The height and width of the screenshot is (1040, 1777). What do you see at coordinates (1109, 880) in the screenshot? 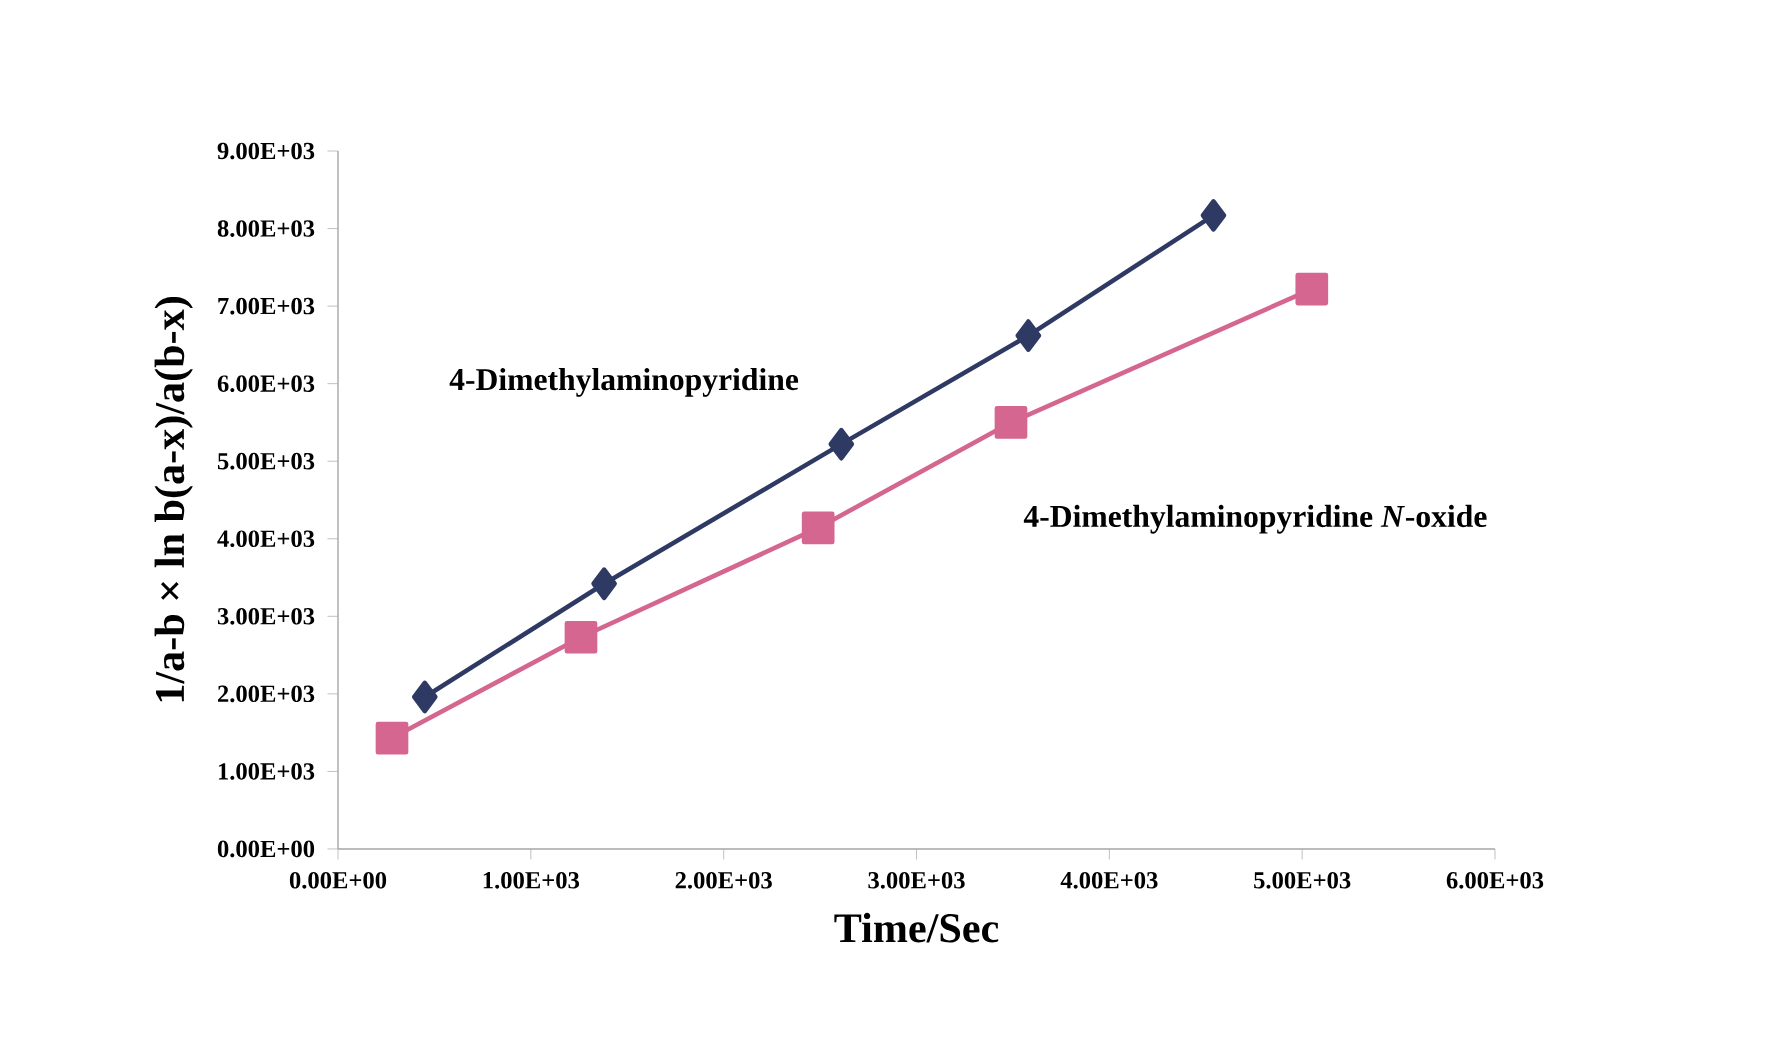
I see `x-tick-label: 4.00E+03` at bounding box center [1109, 880].